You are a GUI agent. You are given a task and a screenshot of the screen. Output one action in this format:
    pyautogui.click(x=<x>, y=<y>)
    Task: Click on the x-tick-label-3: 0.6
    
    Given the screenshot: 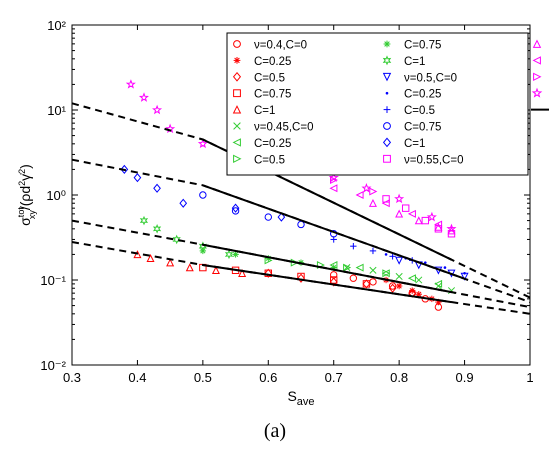 What is the action you would take?
    pyautogui.click(x=268, y=377)
    